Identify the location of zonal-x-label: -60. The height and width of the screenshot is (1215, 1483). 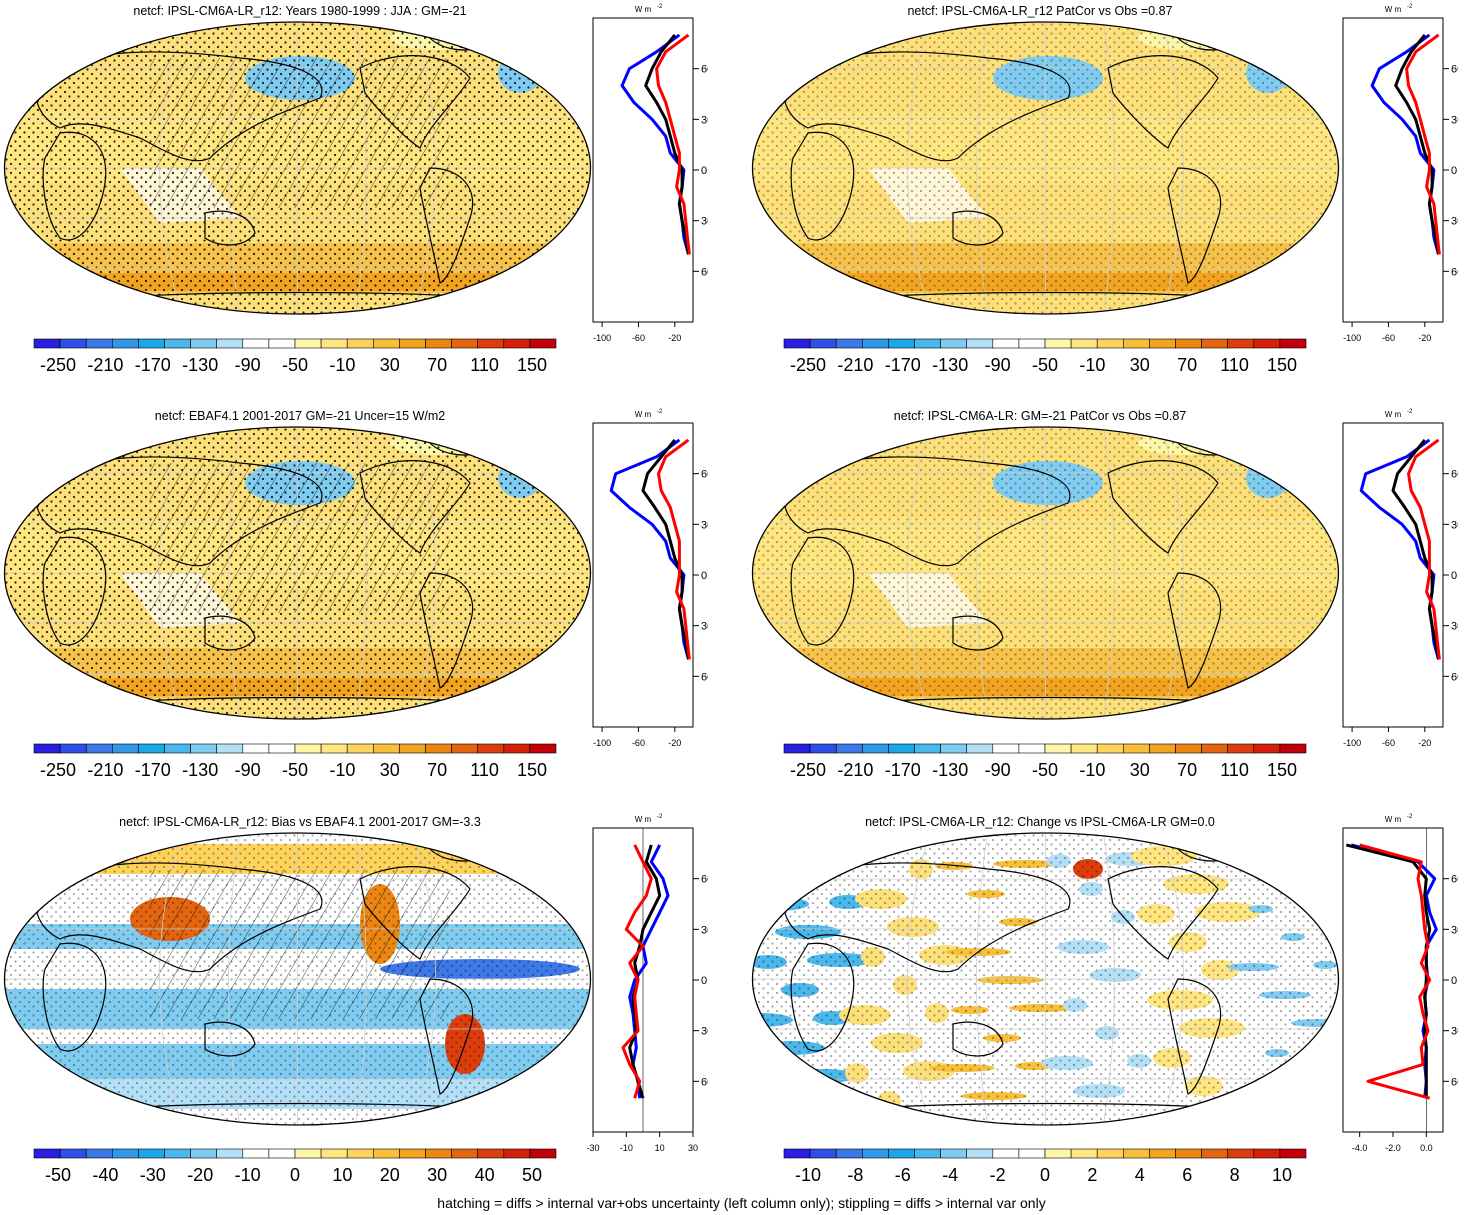
(638, 338).